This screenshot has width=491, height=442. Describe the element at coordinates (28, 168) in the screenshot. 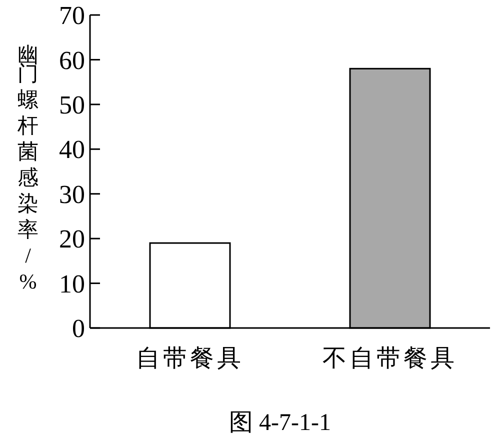

I see `text: 幽门螺杆菌感染率/%` at that location.